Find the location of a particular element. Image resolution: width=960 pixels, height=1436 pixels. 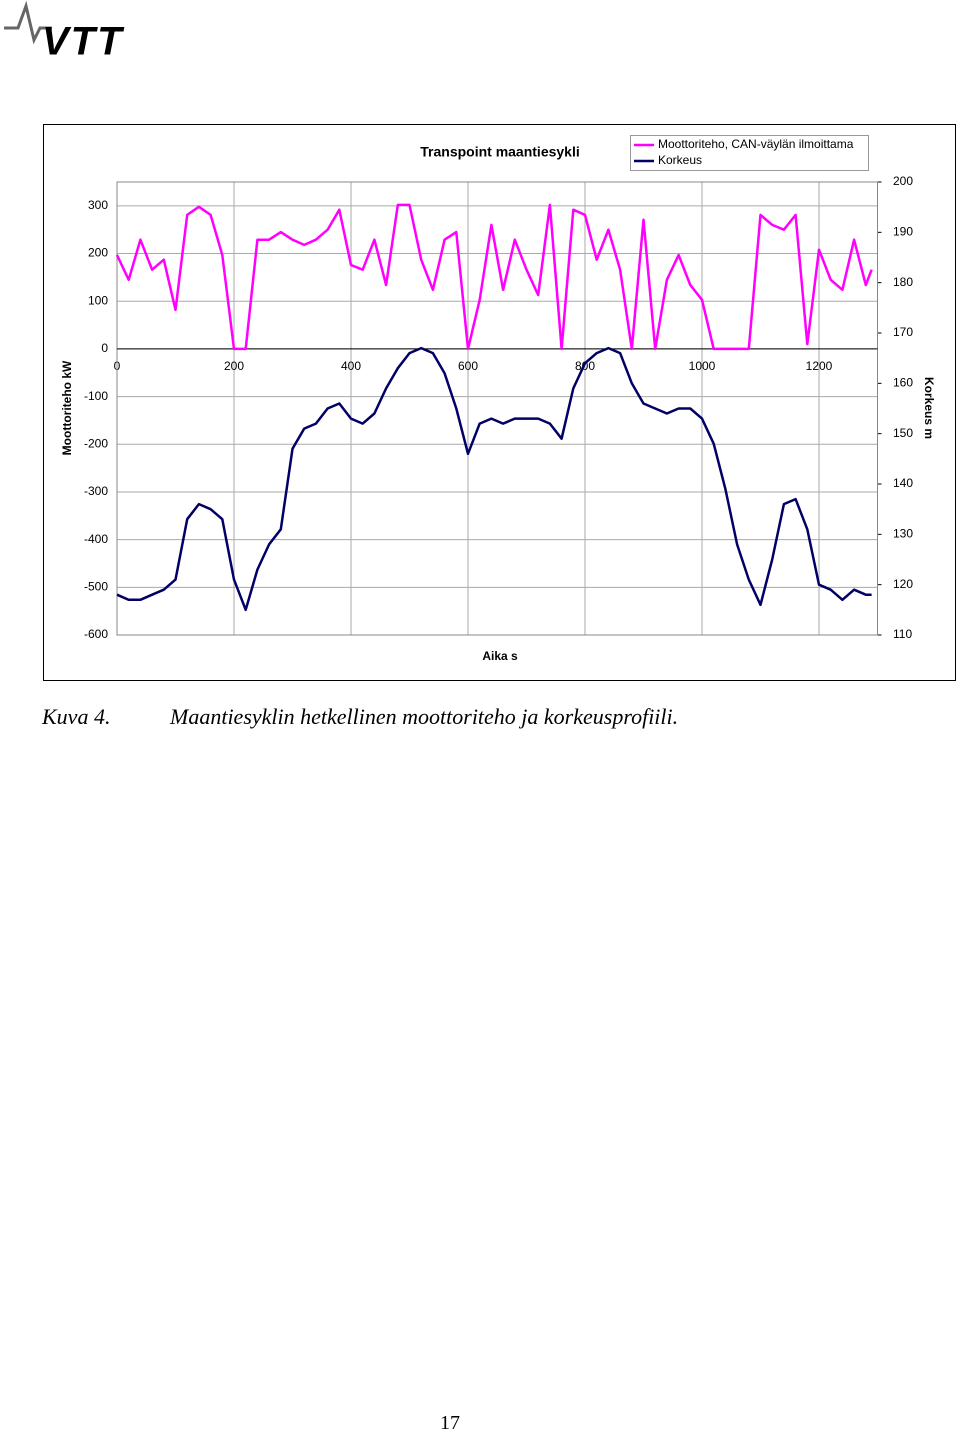

logo: VTT is located at coordinates (64, 32).